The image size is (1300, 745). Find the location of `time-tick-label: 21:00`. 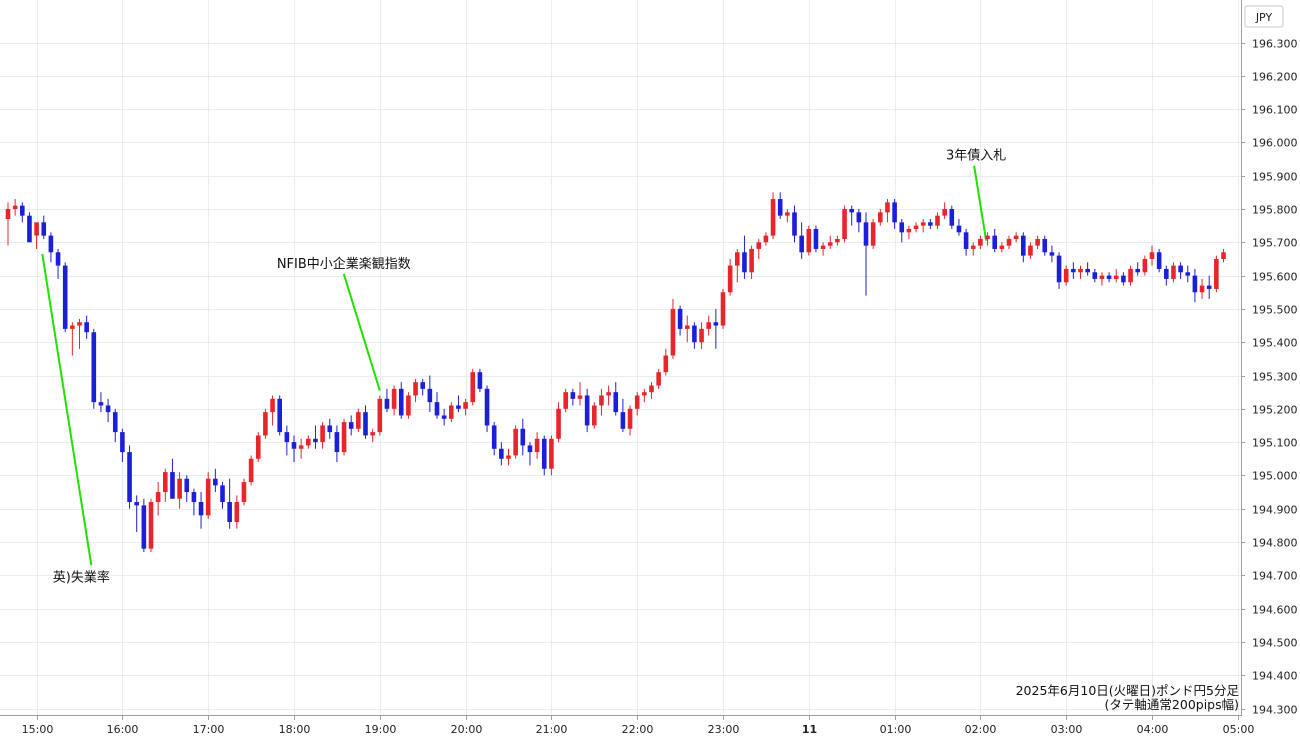

time-tick-label: 21:00 is located at coordinates (552, 729).